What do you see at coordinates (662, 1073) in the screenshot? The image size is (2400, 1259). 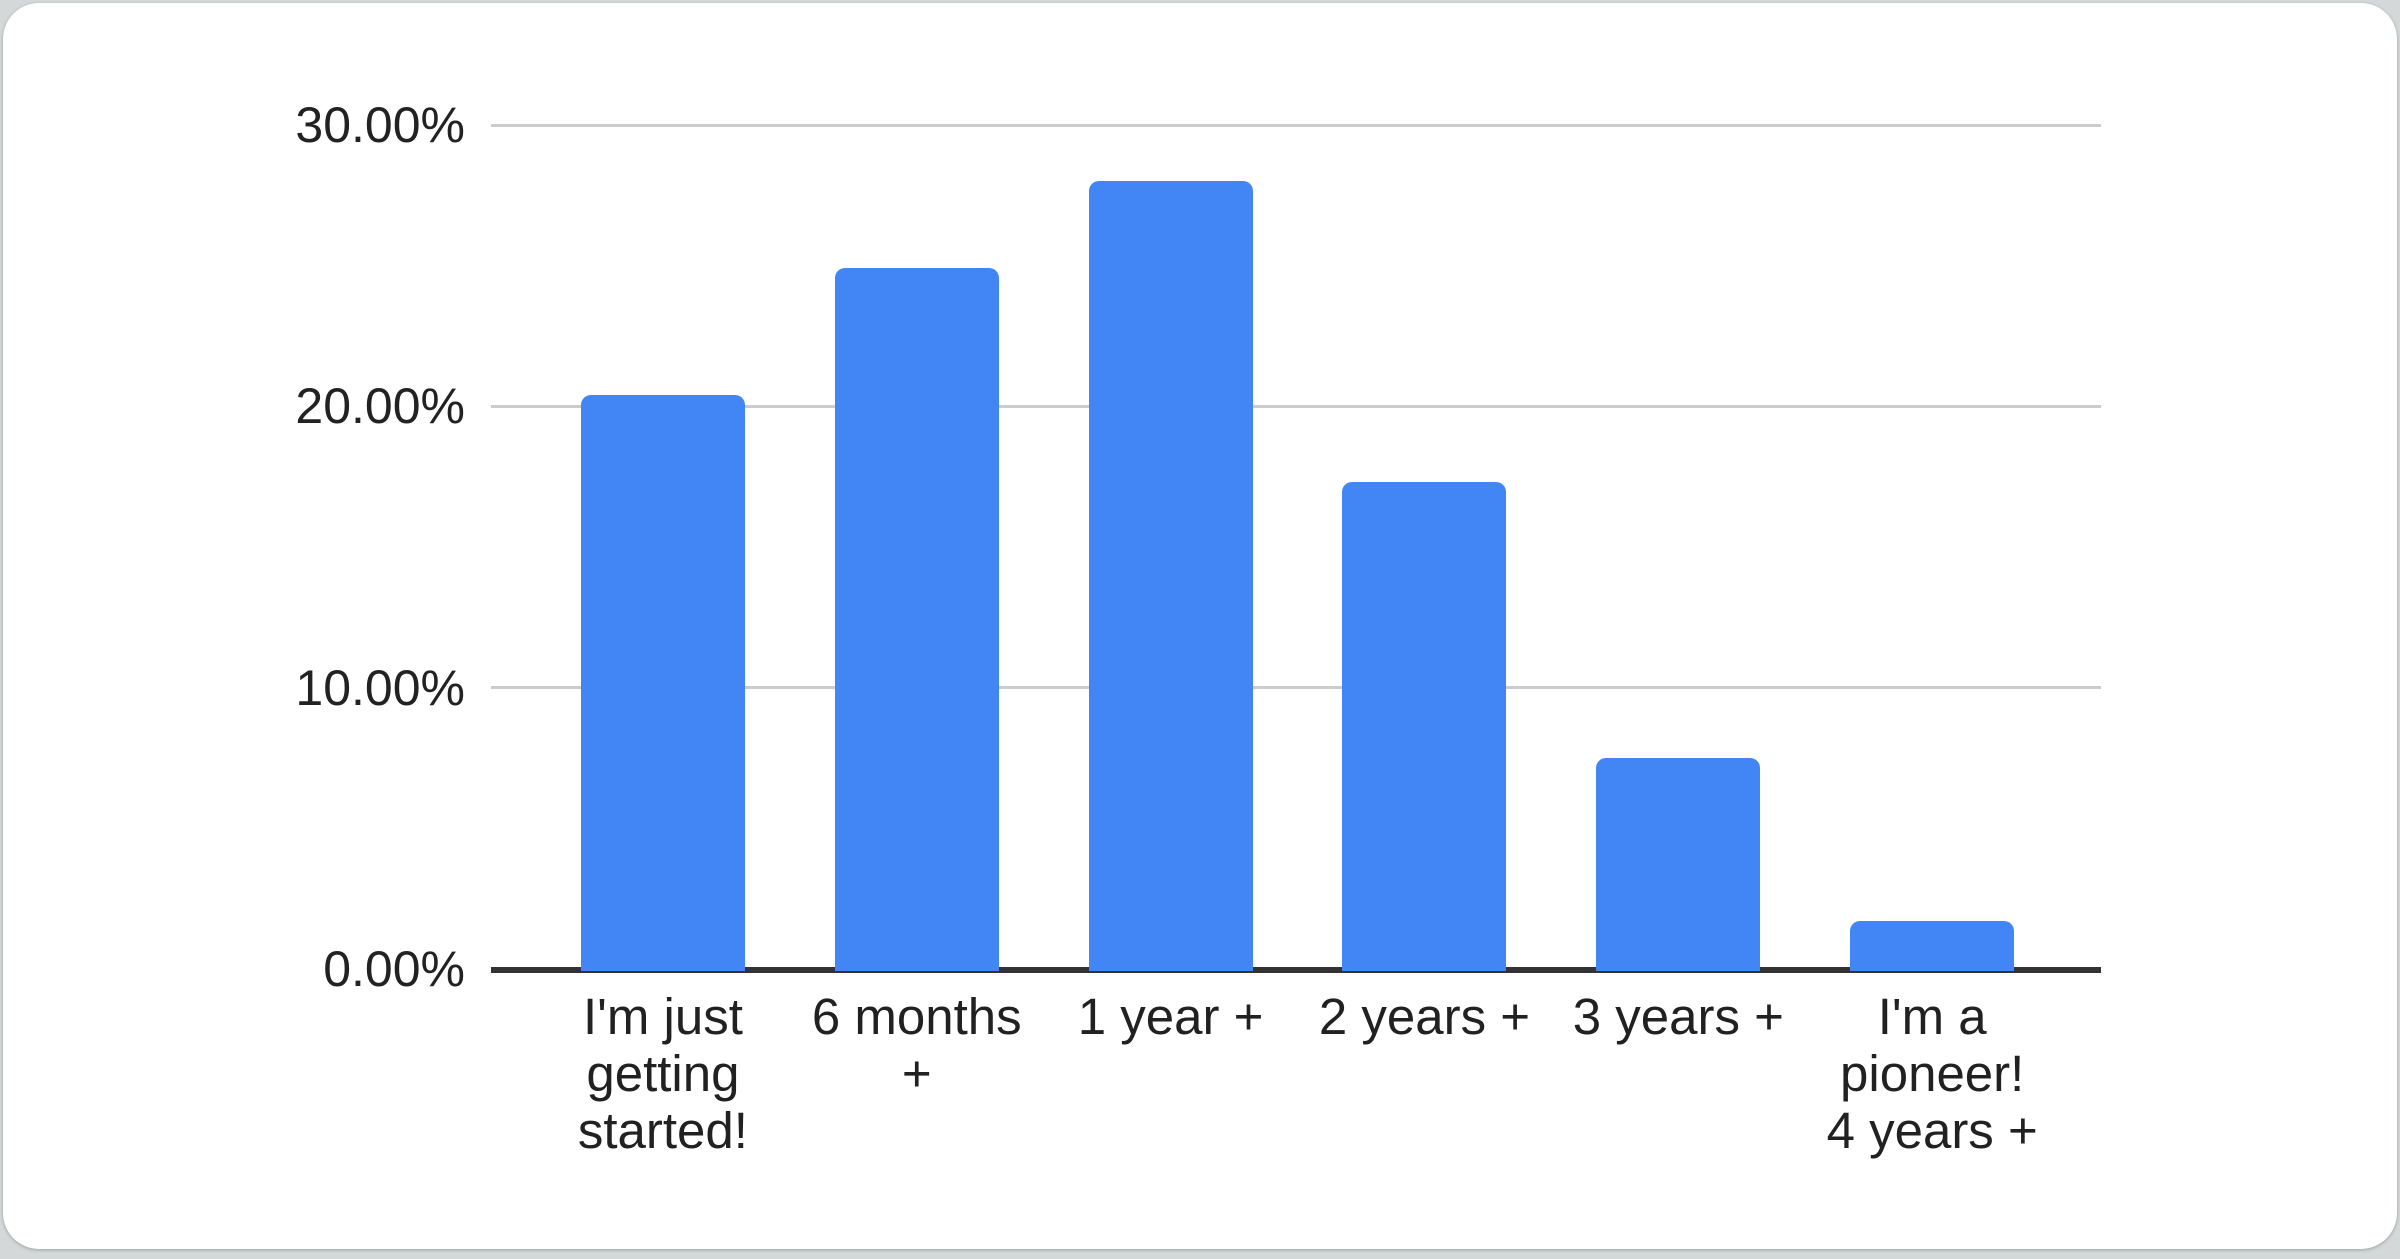 I see `x-axis-category-label: I'm just getting started!` at bounding box center [662, 1073].